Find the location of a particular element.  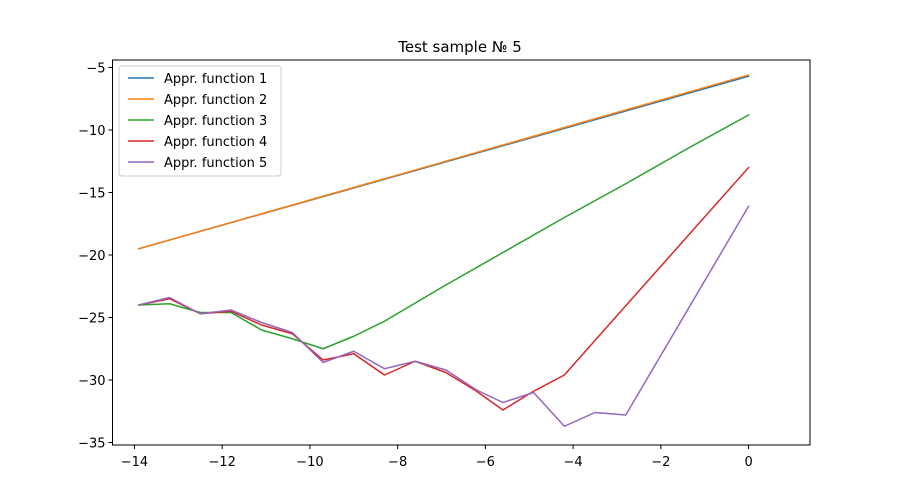

x-tick-label-0: −14 is located at coordinates (134, 462).